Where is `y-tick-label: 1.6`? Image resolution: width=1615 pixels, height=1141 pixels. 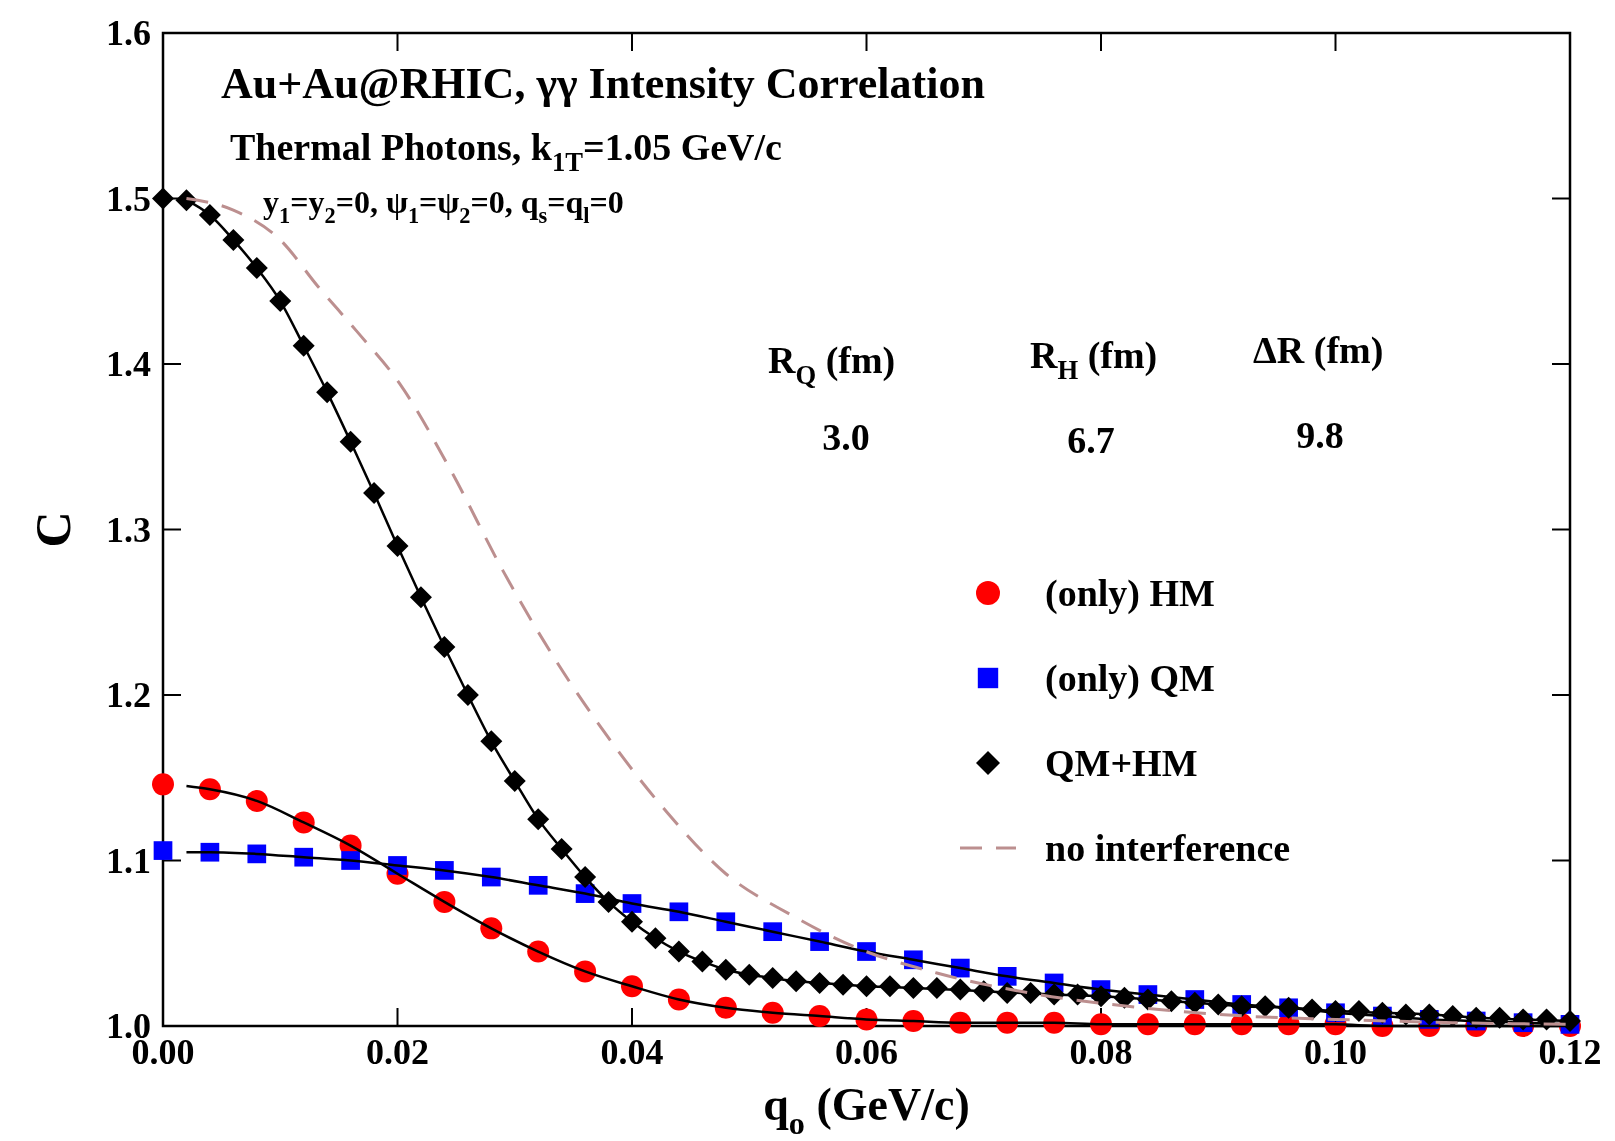
y-tick-label: 1.6 is located at coordinates (128, 33).